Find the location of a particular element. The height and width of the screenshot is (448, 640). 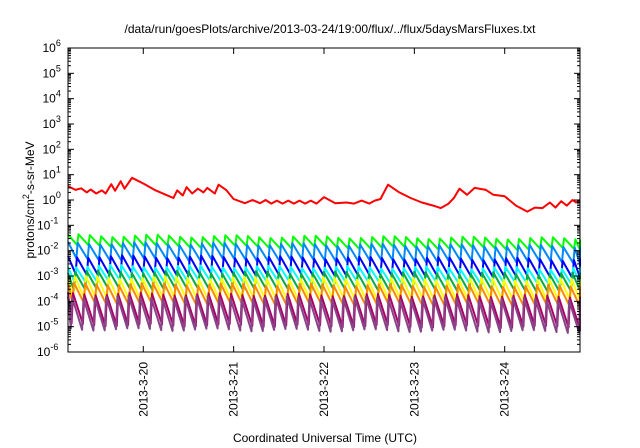

y-tick-exp: 6 is located at coordinates (58, 43).